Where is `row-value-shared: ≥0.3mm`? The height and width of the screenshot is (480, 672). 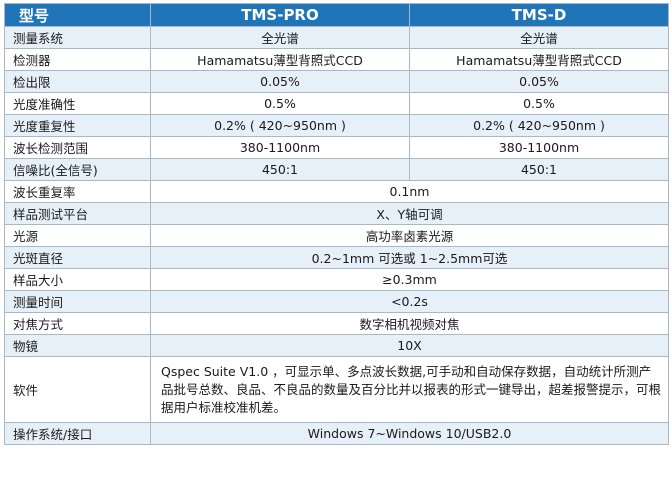
row-value-shared: ≥0.3mm is located at coordinates (409, 279).